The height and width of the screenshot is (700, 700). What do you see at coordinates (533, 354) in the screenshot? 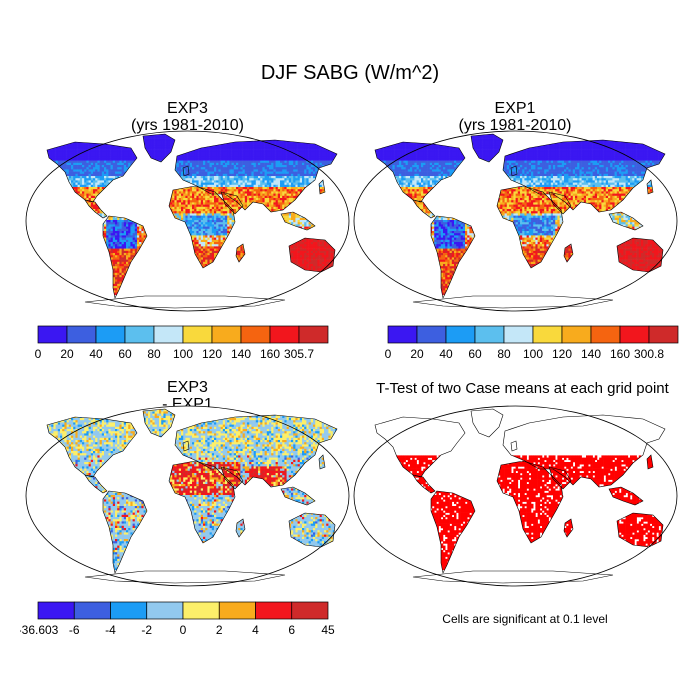
I see `colorbar-exp1-tick-label: 100` at bounding box center [533, 354].